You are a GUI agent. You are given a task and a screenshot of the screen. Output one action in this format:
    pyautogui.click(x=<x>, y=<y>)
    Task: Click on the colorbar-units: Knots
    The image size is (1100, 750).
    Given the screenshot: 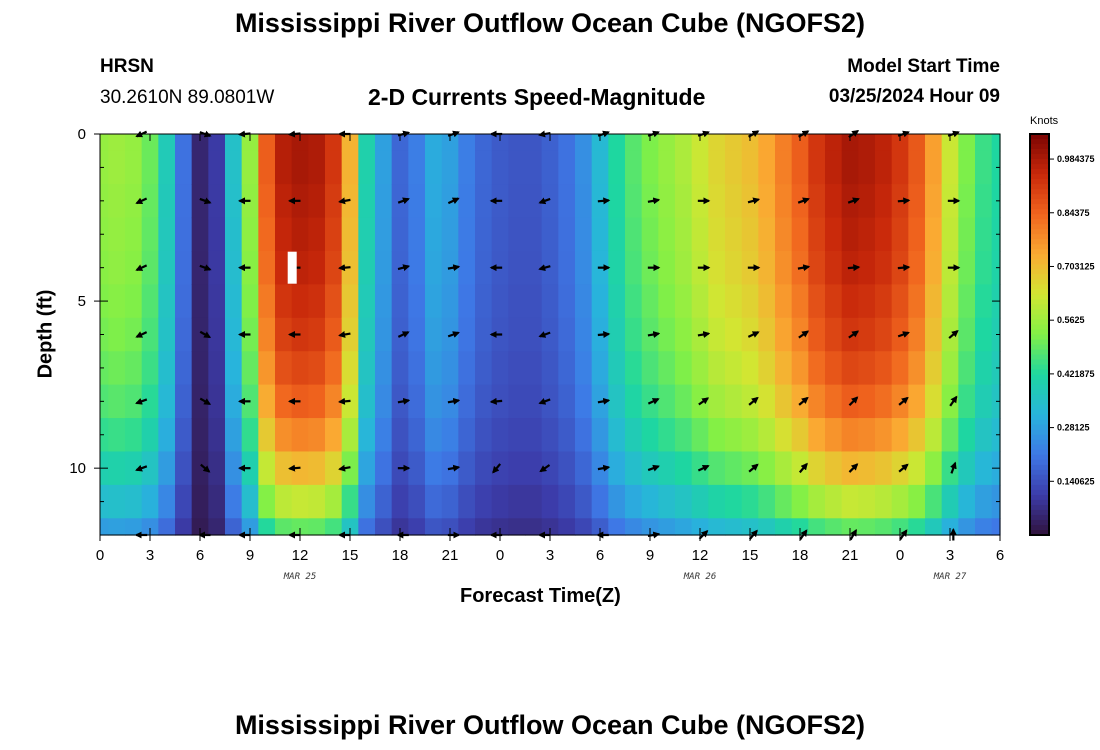 What is the action you would take?
    pyautogui.click(x=1044, y=121)
    